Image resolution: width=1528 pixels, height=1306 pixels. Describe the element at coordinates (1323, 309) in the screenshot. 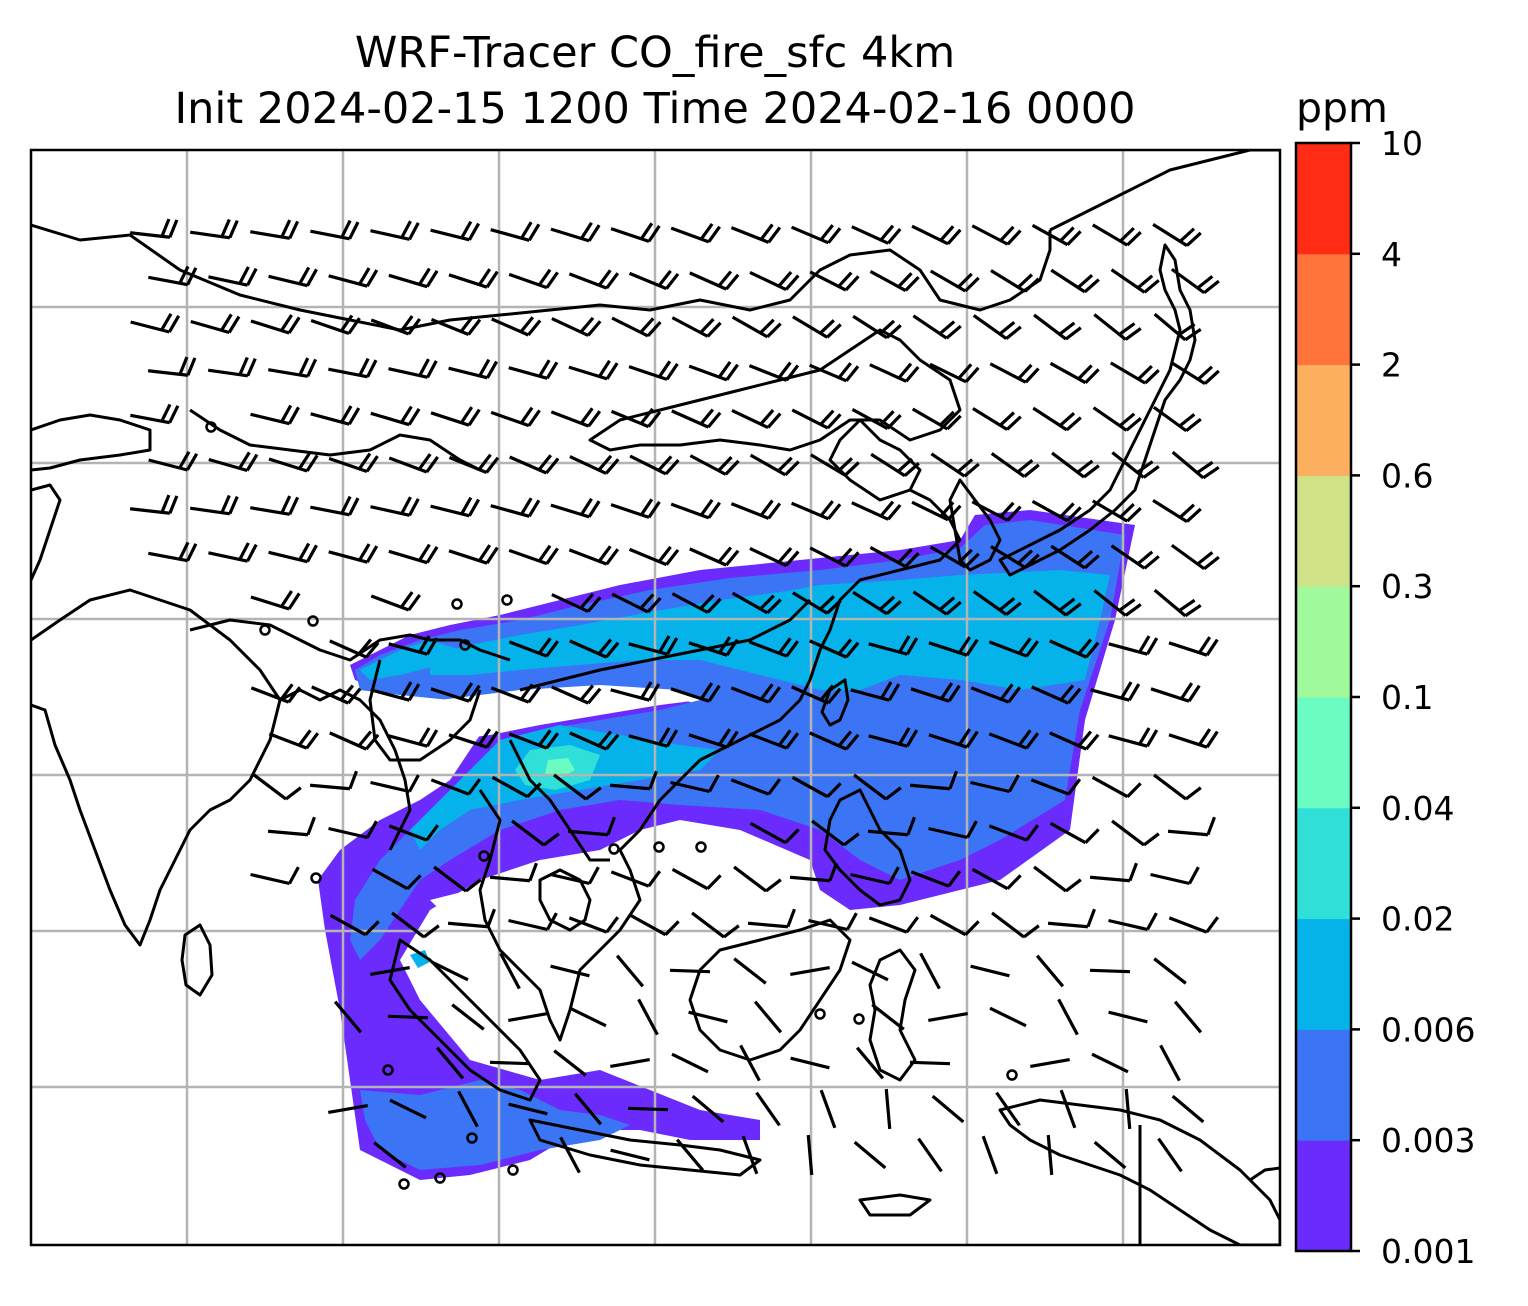

I see `colorbar-bin` at that location.